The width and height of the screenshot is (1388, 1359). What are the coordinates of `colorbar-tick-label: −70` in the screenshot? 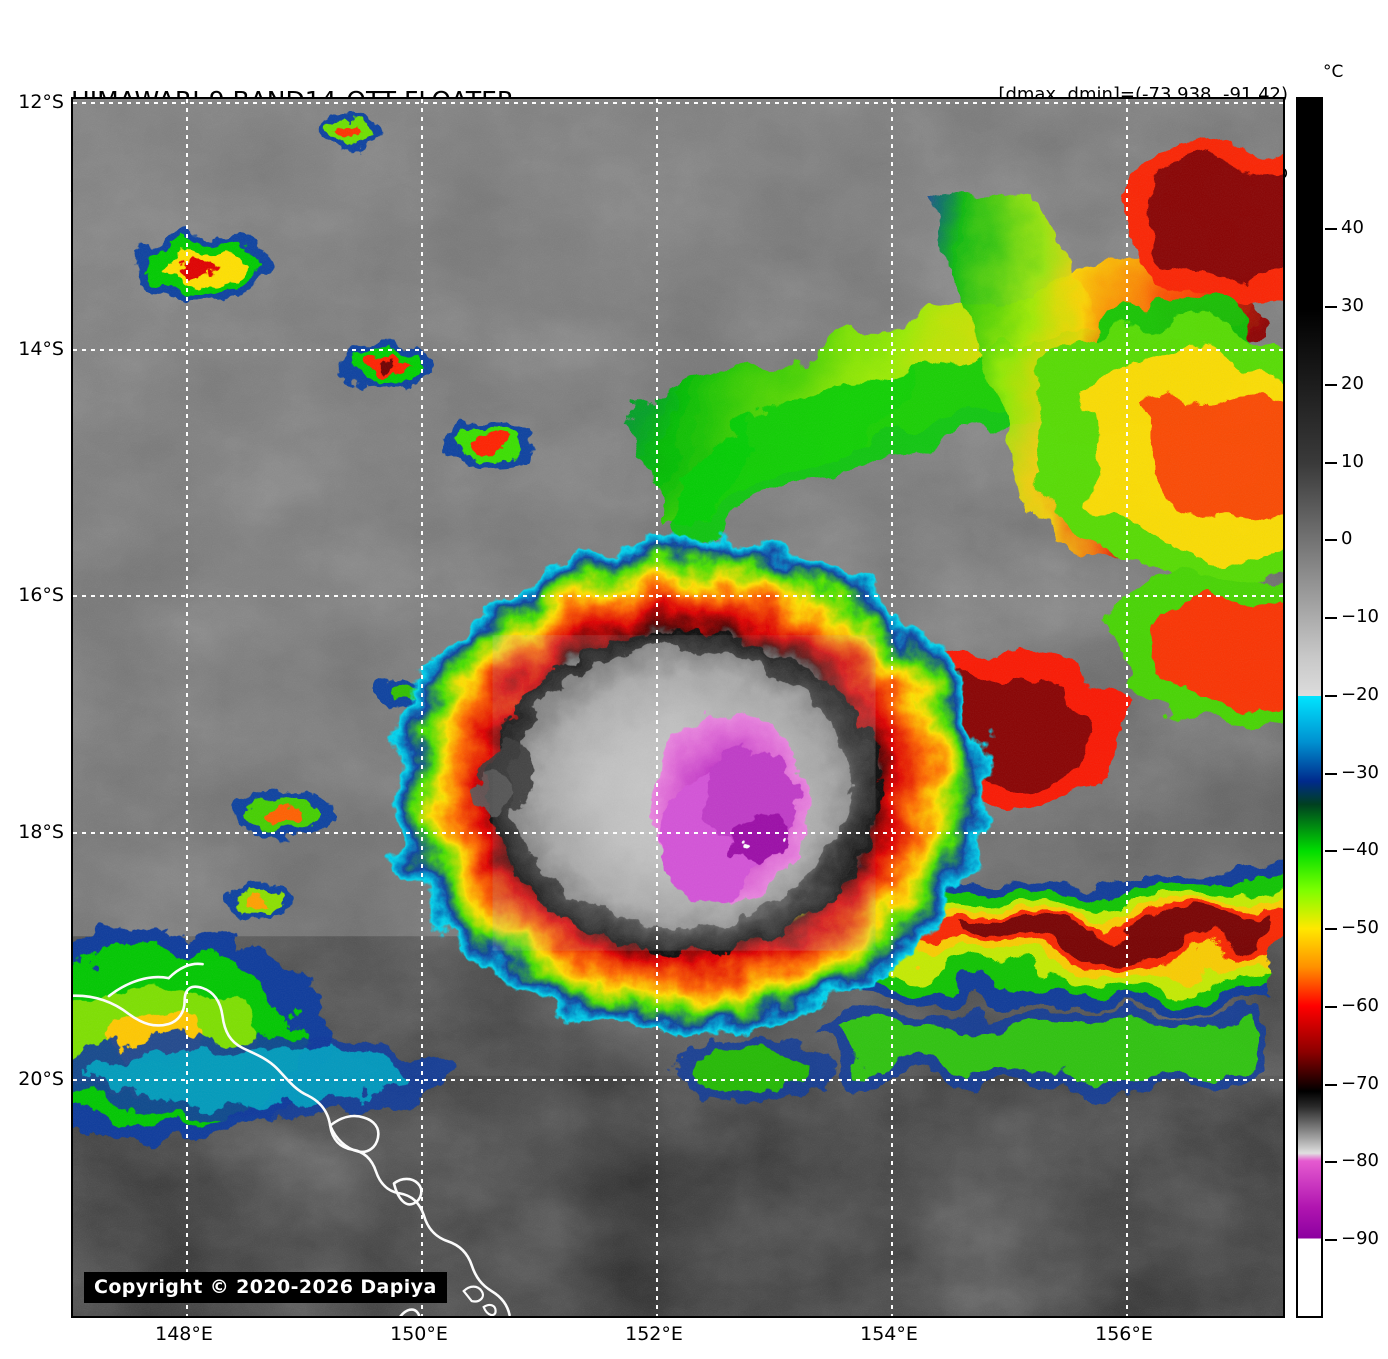 It's located at (1360, 1083).